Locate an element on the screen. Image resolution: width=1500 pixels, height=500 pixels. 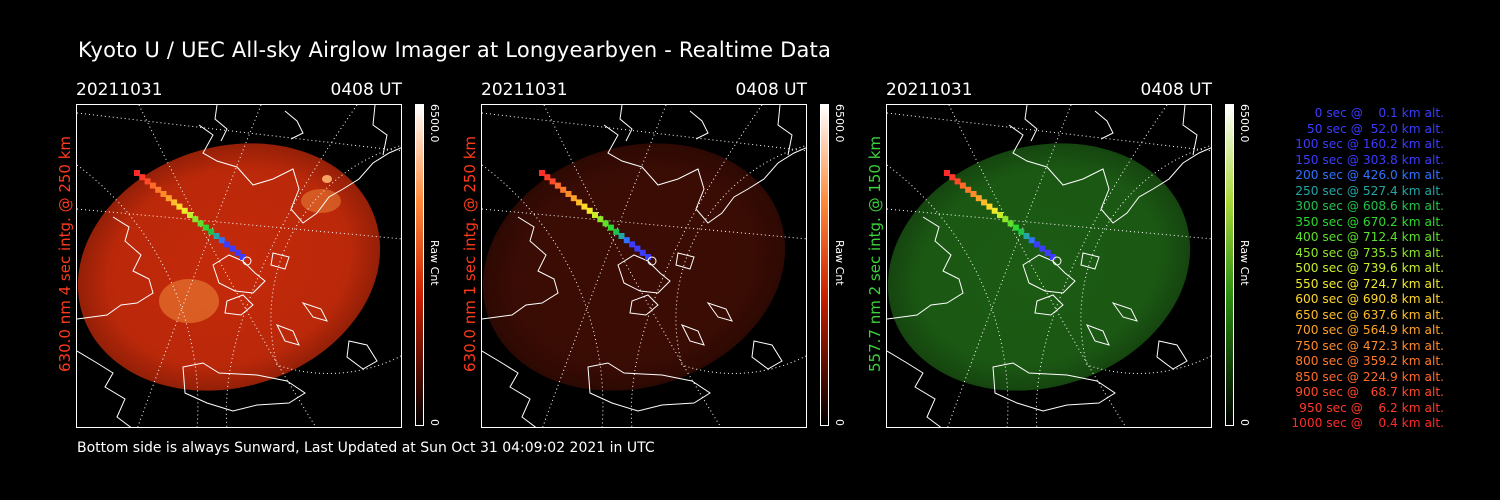
legend-entry: 200 sec @ 426.0 km alt. is located at coordinates (1367, 175).